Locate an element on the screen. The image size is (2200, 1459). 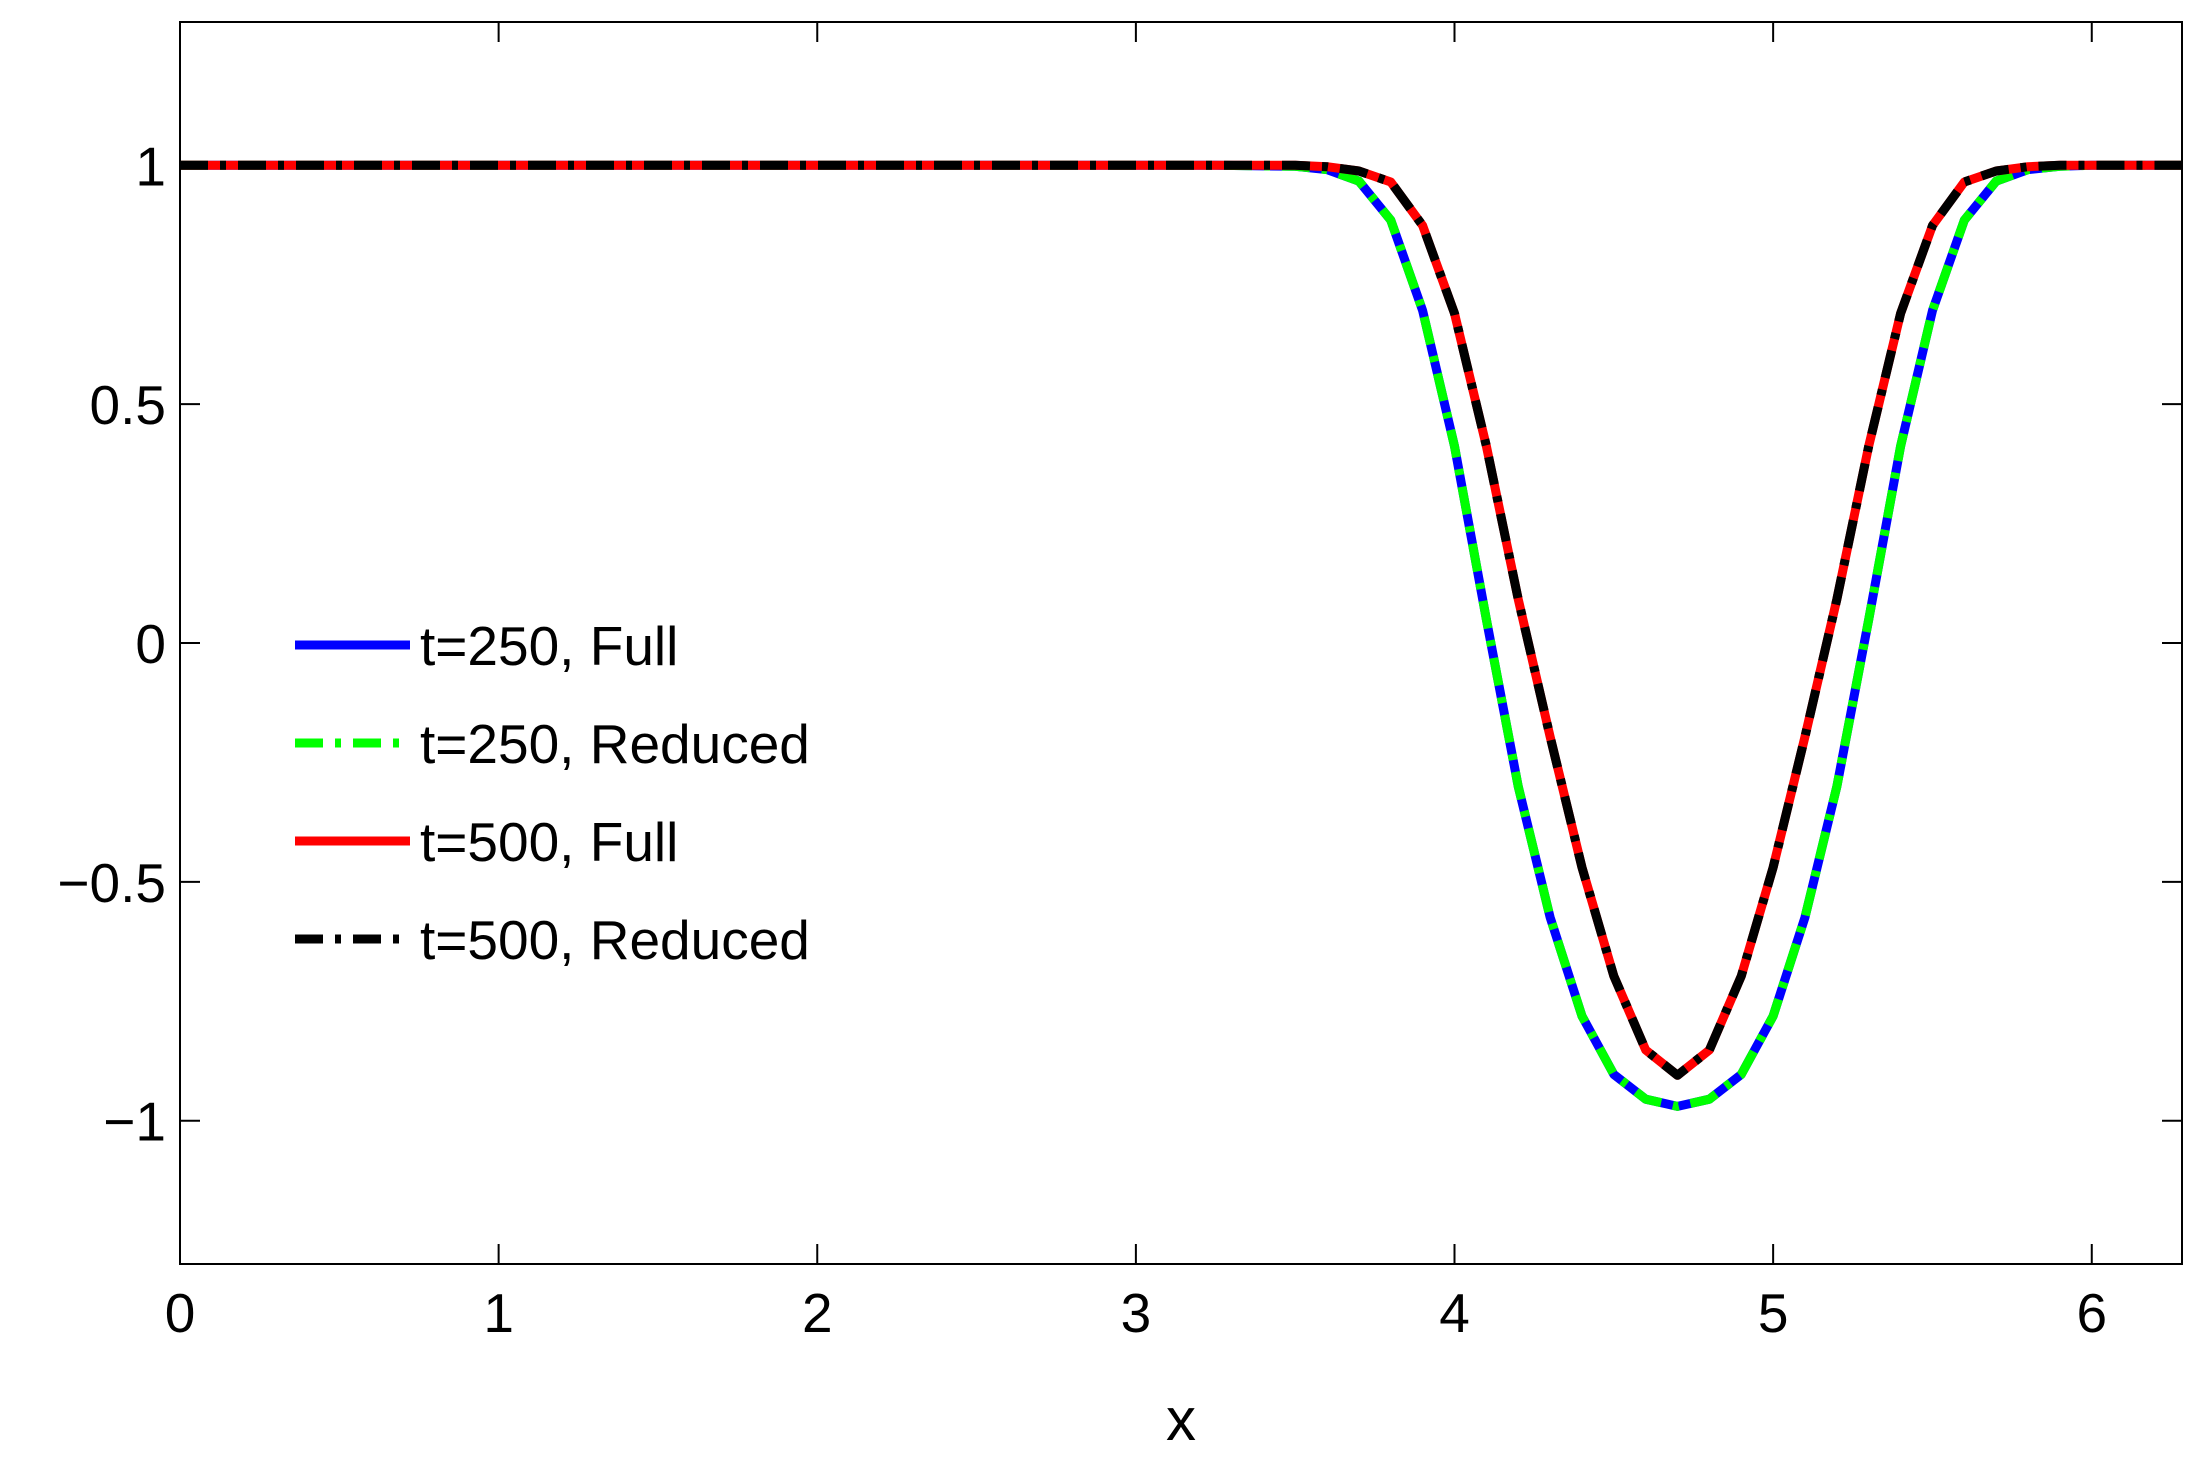
x-tick-label: 1 is located at coordinates (498, 1313).